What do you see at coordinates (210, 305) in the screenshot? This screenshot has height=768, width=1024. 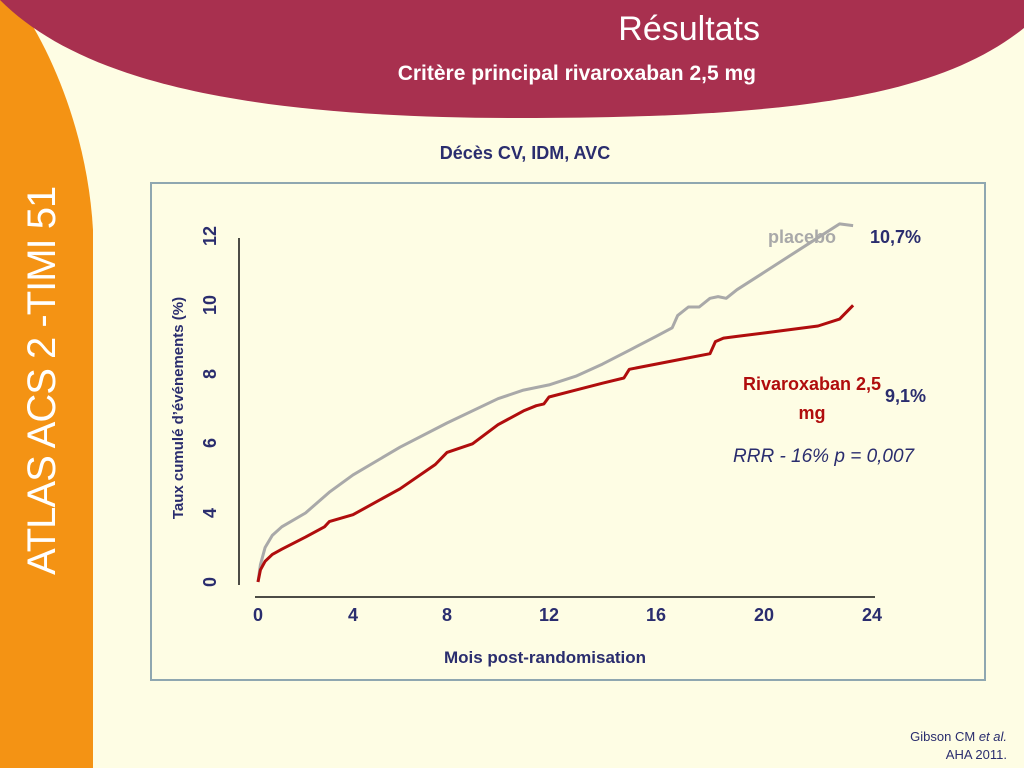 I see `y-tick-label: 10` at bounding box center [210, 305].